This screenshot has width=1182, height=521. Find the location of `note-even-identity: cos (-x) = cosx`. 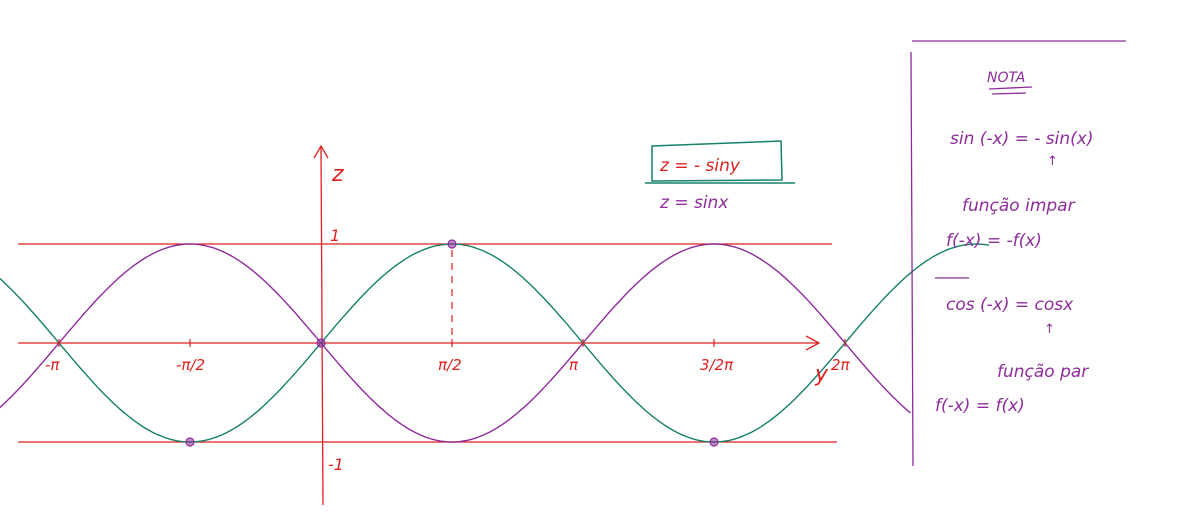

note-even-identity: cos (-x) = cosx is located at coordinates (1010, 305).